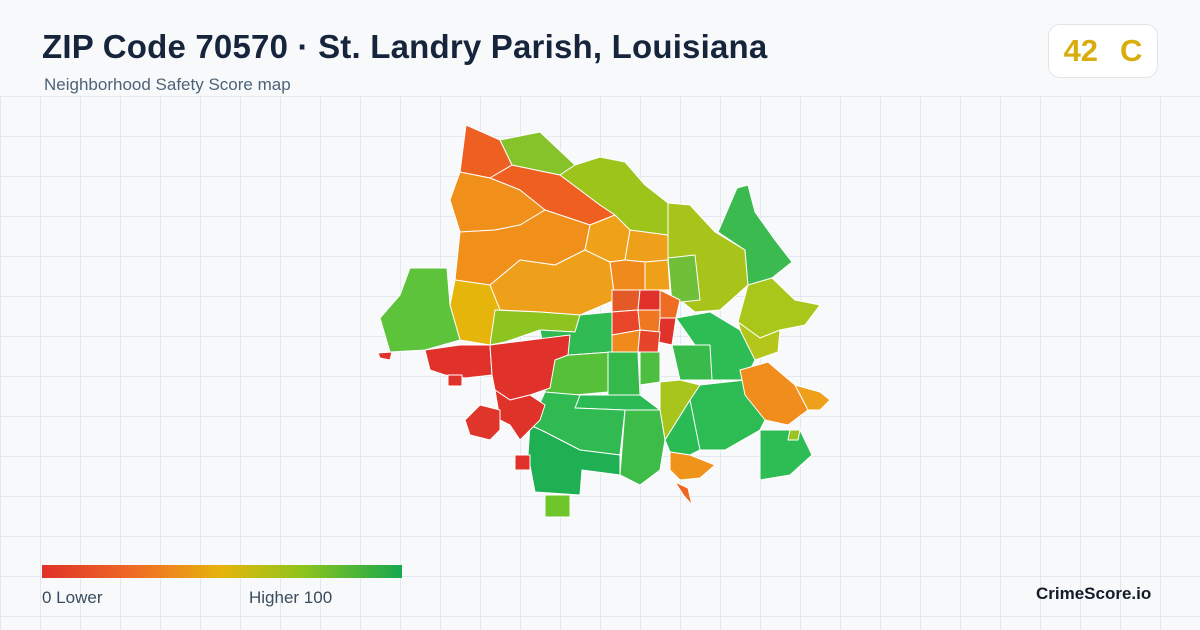  I want to click on score-grade: C, so click(1131, 50).